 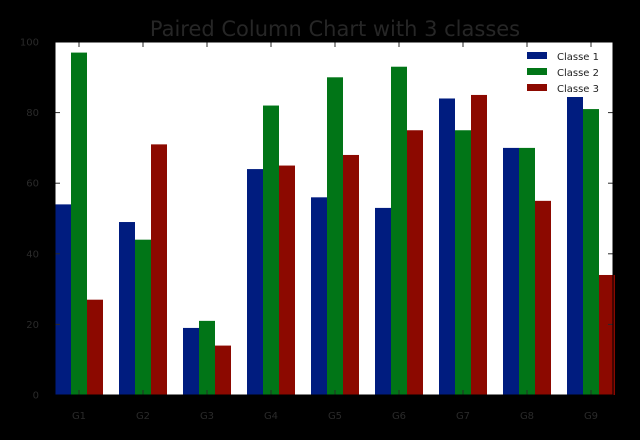 What do you see at coordinates (335, 416) in the screenshot?
I see `x-tick-label-g5: G5` at bounding box center [335, 416].